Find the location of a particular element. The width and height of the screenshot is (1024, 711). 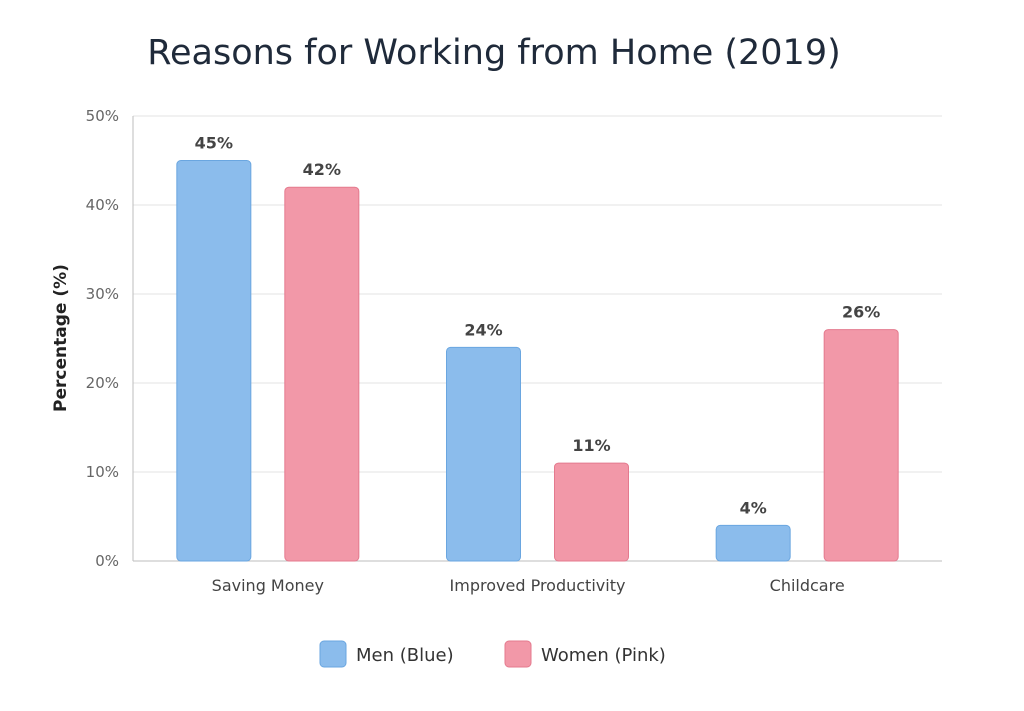

legend-label-men: Men (Blue) is located at coordinates (405, 655).